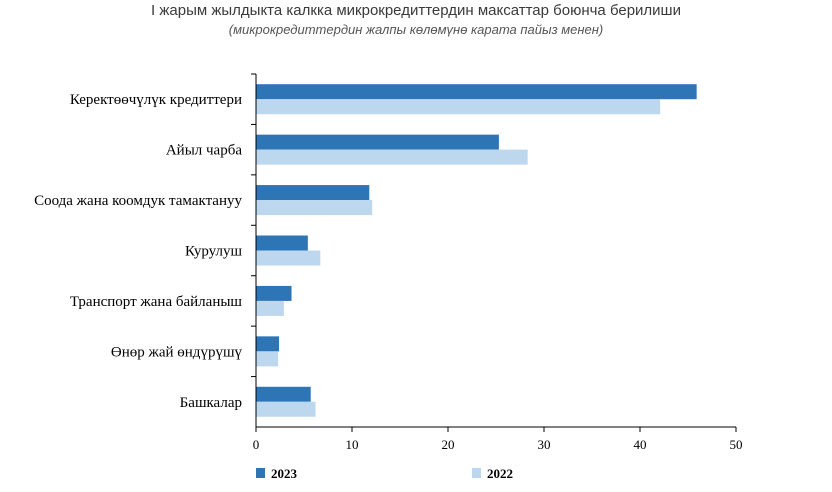  Describe the element at coordinates (260, 473) in the screenshot. I see `legend-swatch-2023` at that location.